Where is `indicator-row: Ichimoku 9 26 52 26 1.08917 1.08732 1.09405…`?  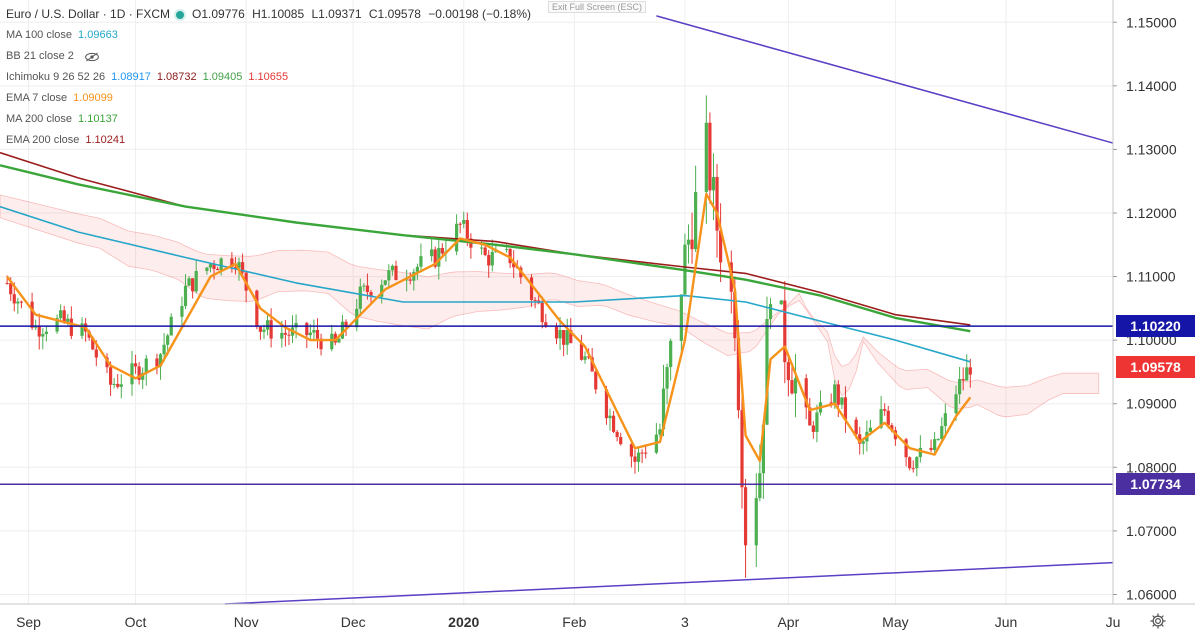
indicator-row: Ichimoku 9 26 52 26 1.08917 1.08732 1.09405… is located at coordinates (270, 77).